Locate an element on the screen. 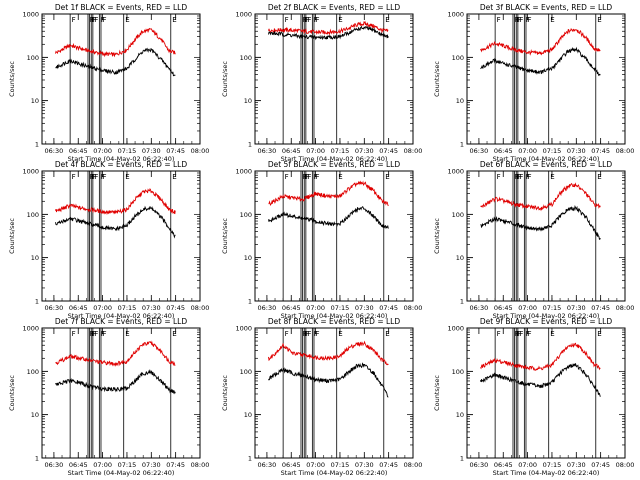  panel-title: Det 8f BLACK = Events, RED = LLD is located at coordinates (334, 321).